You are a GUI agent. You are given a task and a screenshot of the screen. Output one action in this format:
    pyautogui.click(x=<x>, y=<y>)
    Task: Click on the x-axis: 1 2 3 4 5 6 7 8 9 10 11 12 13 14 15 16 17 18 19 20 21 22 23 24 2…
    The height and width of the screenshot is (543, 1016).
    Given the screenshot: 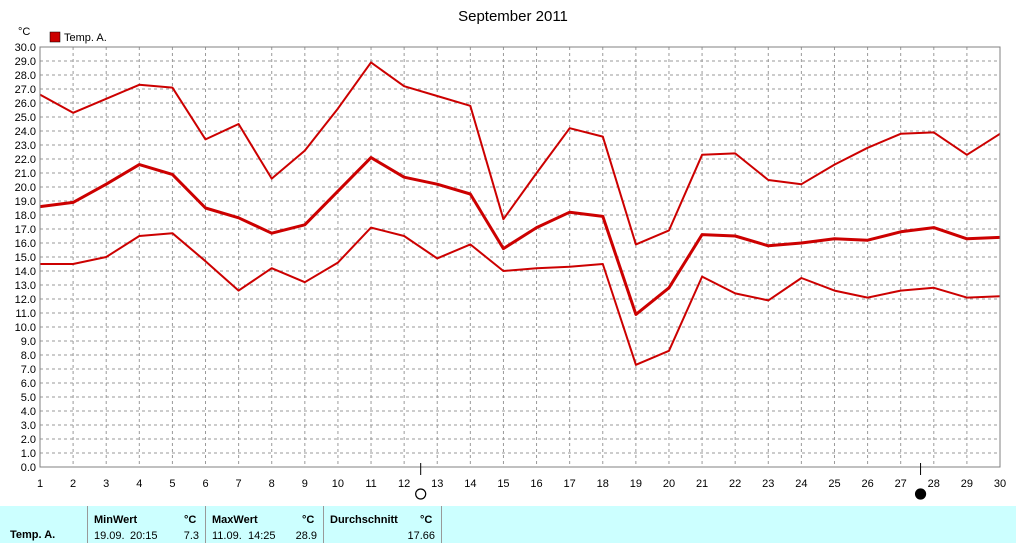 What is the action you would take?
    pyautogui.click(x=521, y=484)
    